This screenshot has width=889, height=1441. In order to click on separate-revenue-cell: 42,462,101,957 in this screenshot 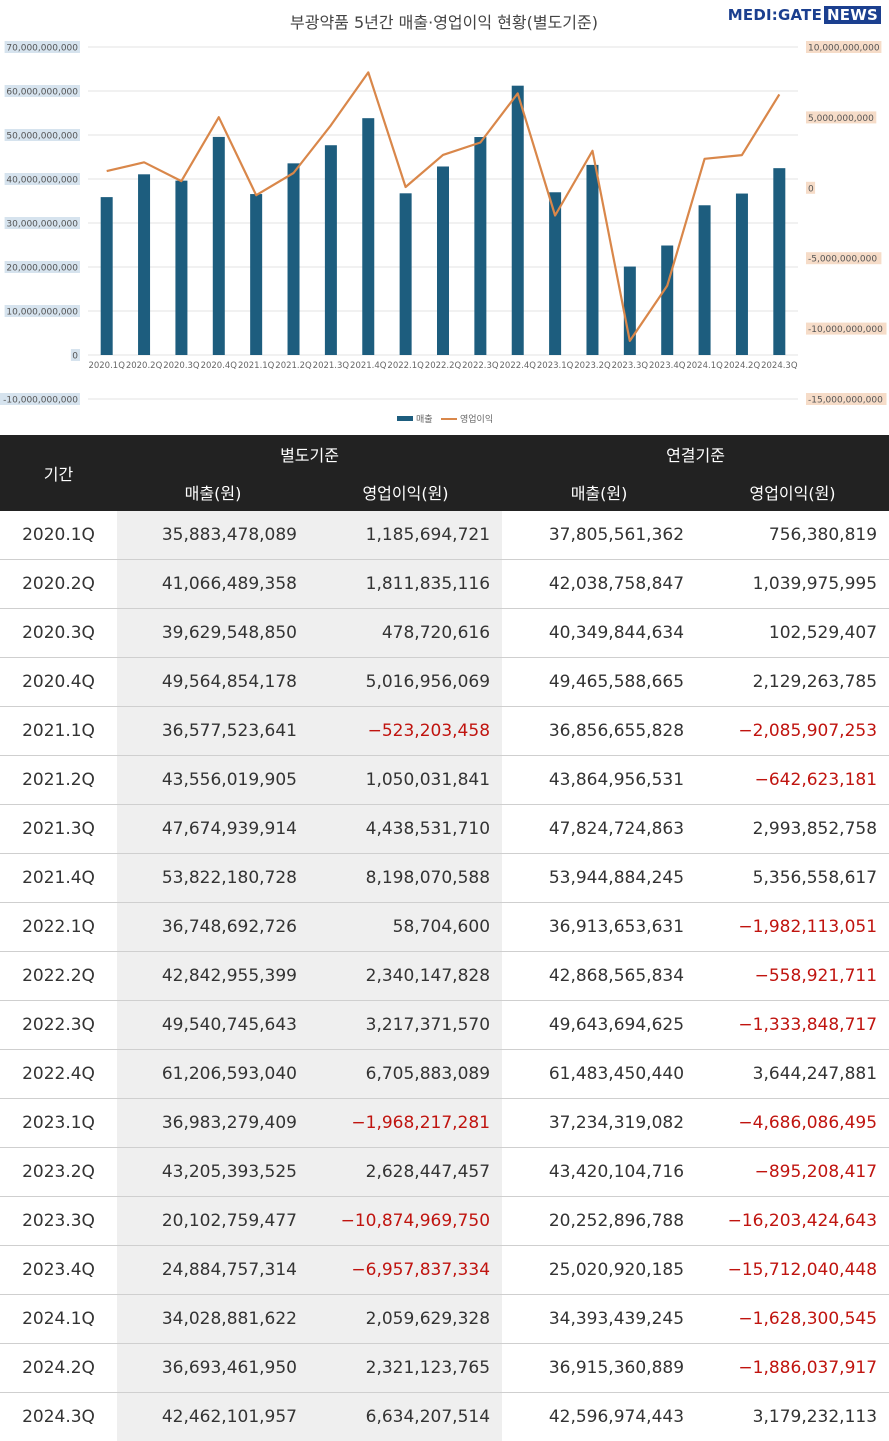, I will do `click(213, 1416)`.